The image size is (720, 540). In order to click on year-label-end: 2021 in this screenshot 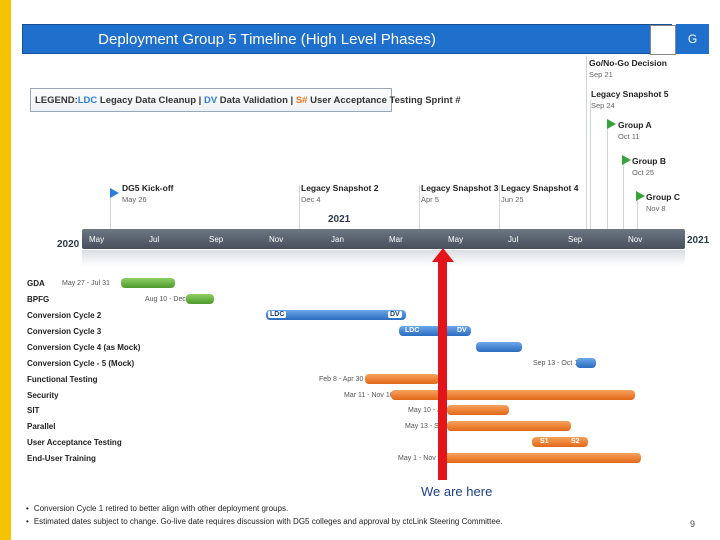, I will do `click(698, 240)`.